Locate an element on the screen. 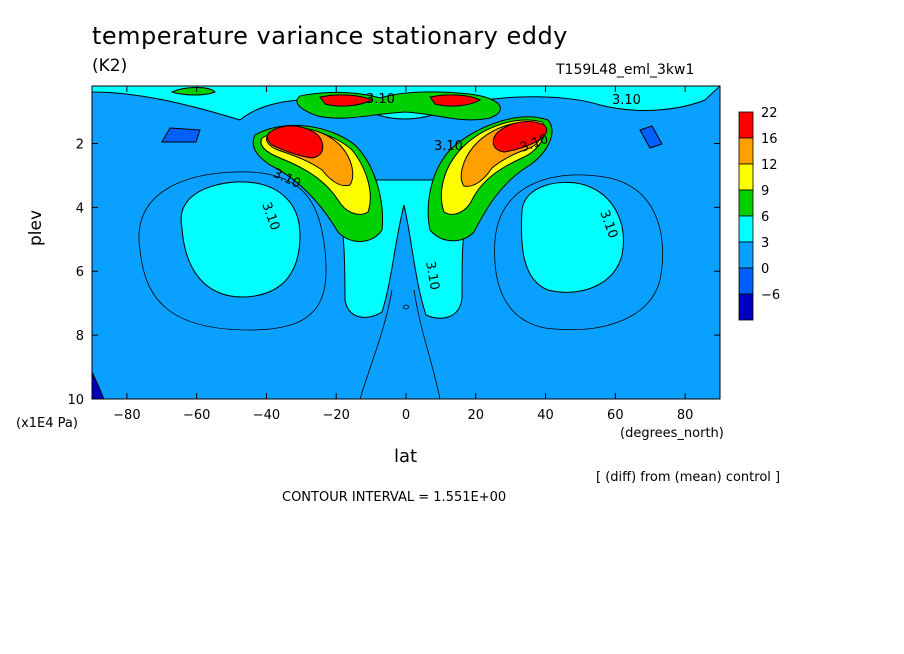 The width and height of the screenshot is (904, 654). colorbar-label: 0 is located at coordinates (765, 269).